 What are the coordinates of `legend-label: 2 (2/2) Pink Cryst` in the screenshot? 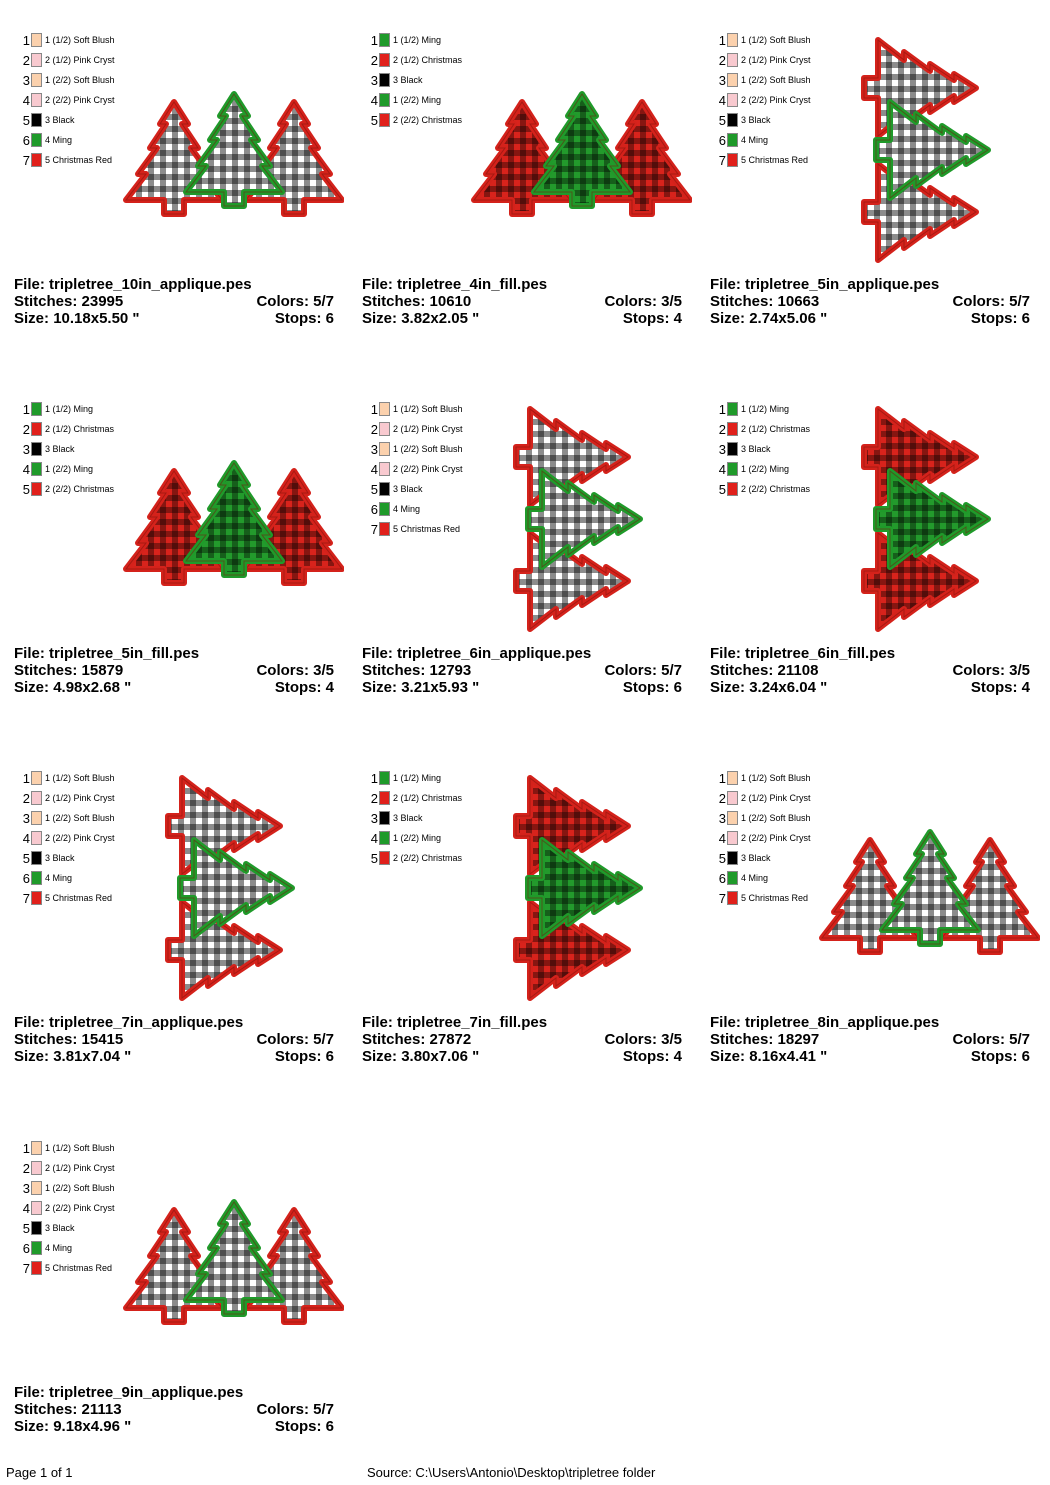 It's located at (776, 100).